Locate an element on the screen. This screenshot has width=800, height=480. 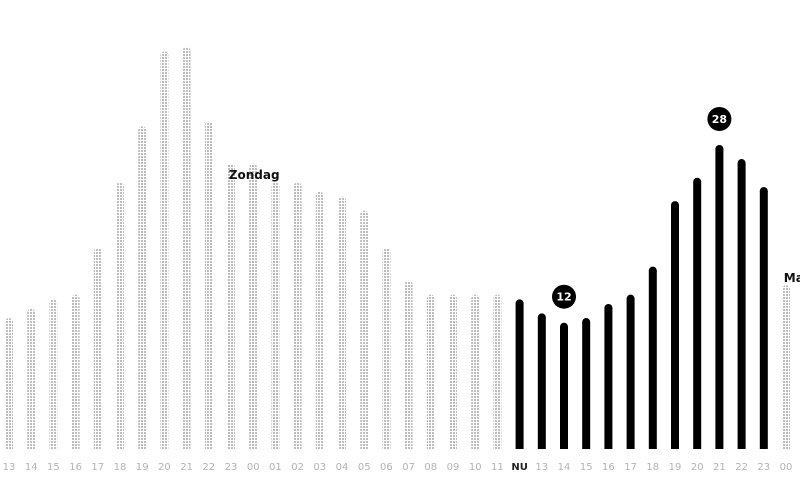
tick-label: 19 is located at coordinates (142, 467).